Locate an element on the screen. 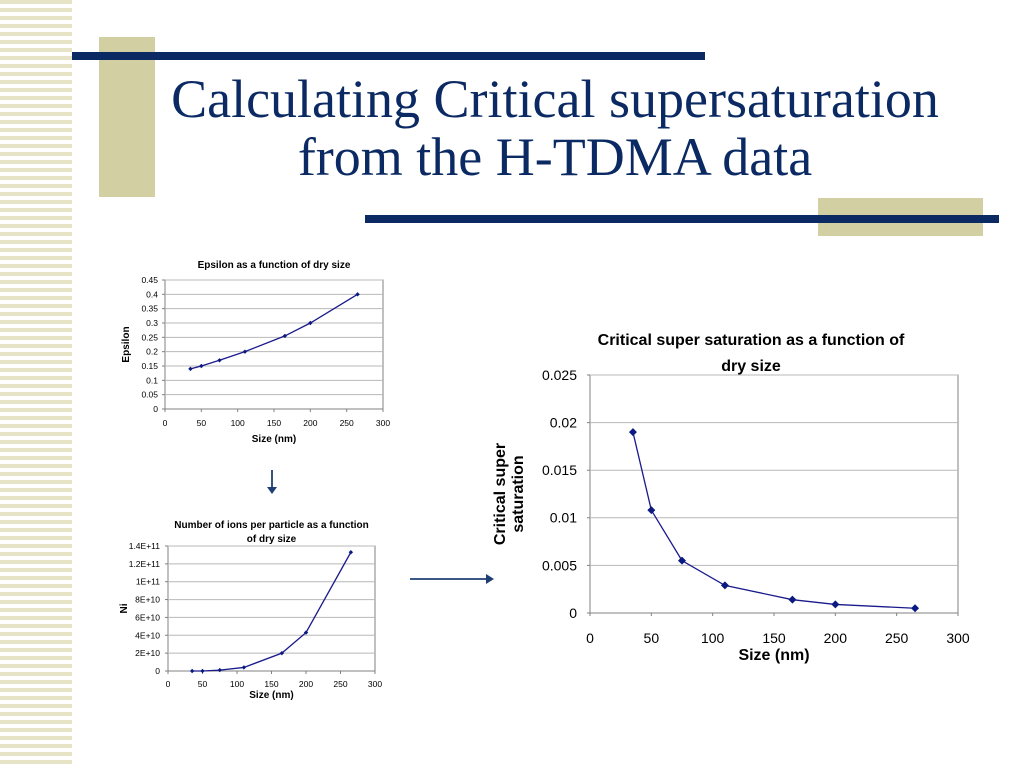  y-tick-label: 2E+10 is located at coordinates (147, 653).